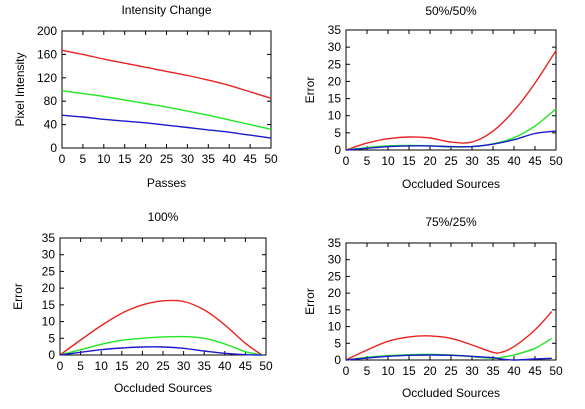  What do you see at coordinates (51, 125) in the screenshot?
I see `y-tick-label: 40` at bounding box center [51, 125].